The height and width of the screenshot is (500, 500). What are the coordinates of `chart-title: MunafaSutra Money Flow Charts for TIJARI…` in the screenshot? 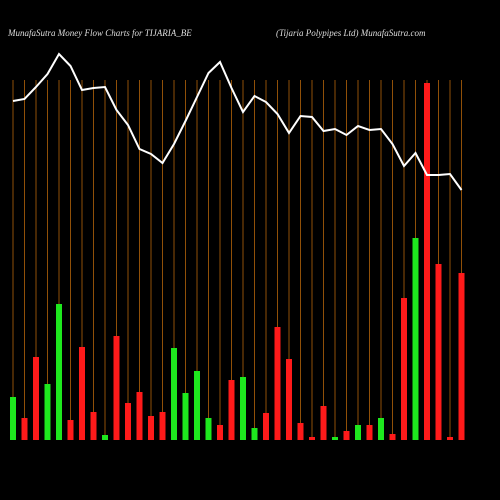 It's located at (99, 33).